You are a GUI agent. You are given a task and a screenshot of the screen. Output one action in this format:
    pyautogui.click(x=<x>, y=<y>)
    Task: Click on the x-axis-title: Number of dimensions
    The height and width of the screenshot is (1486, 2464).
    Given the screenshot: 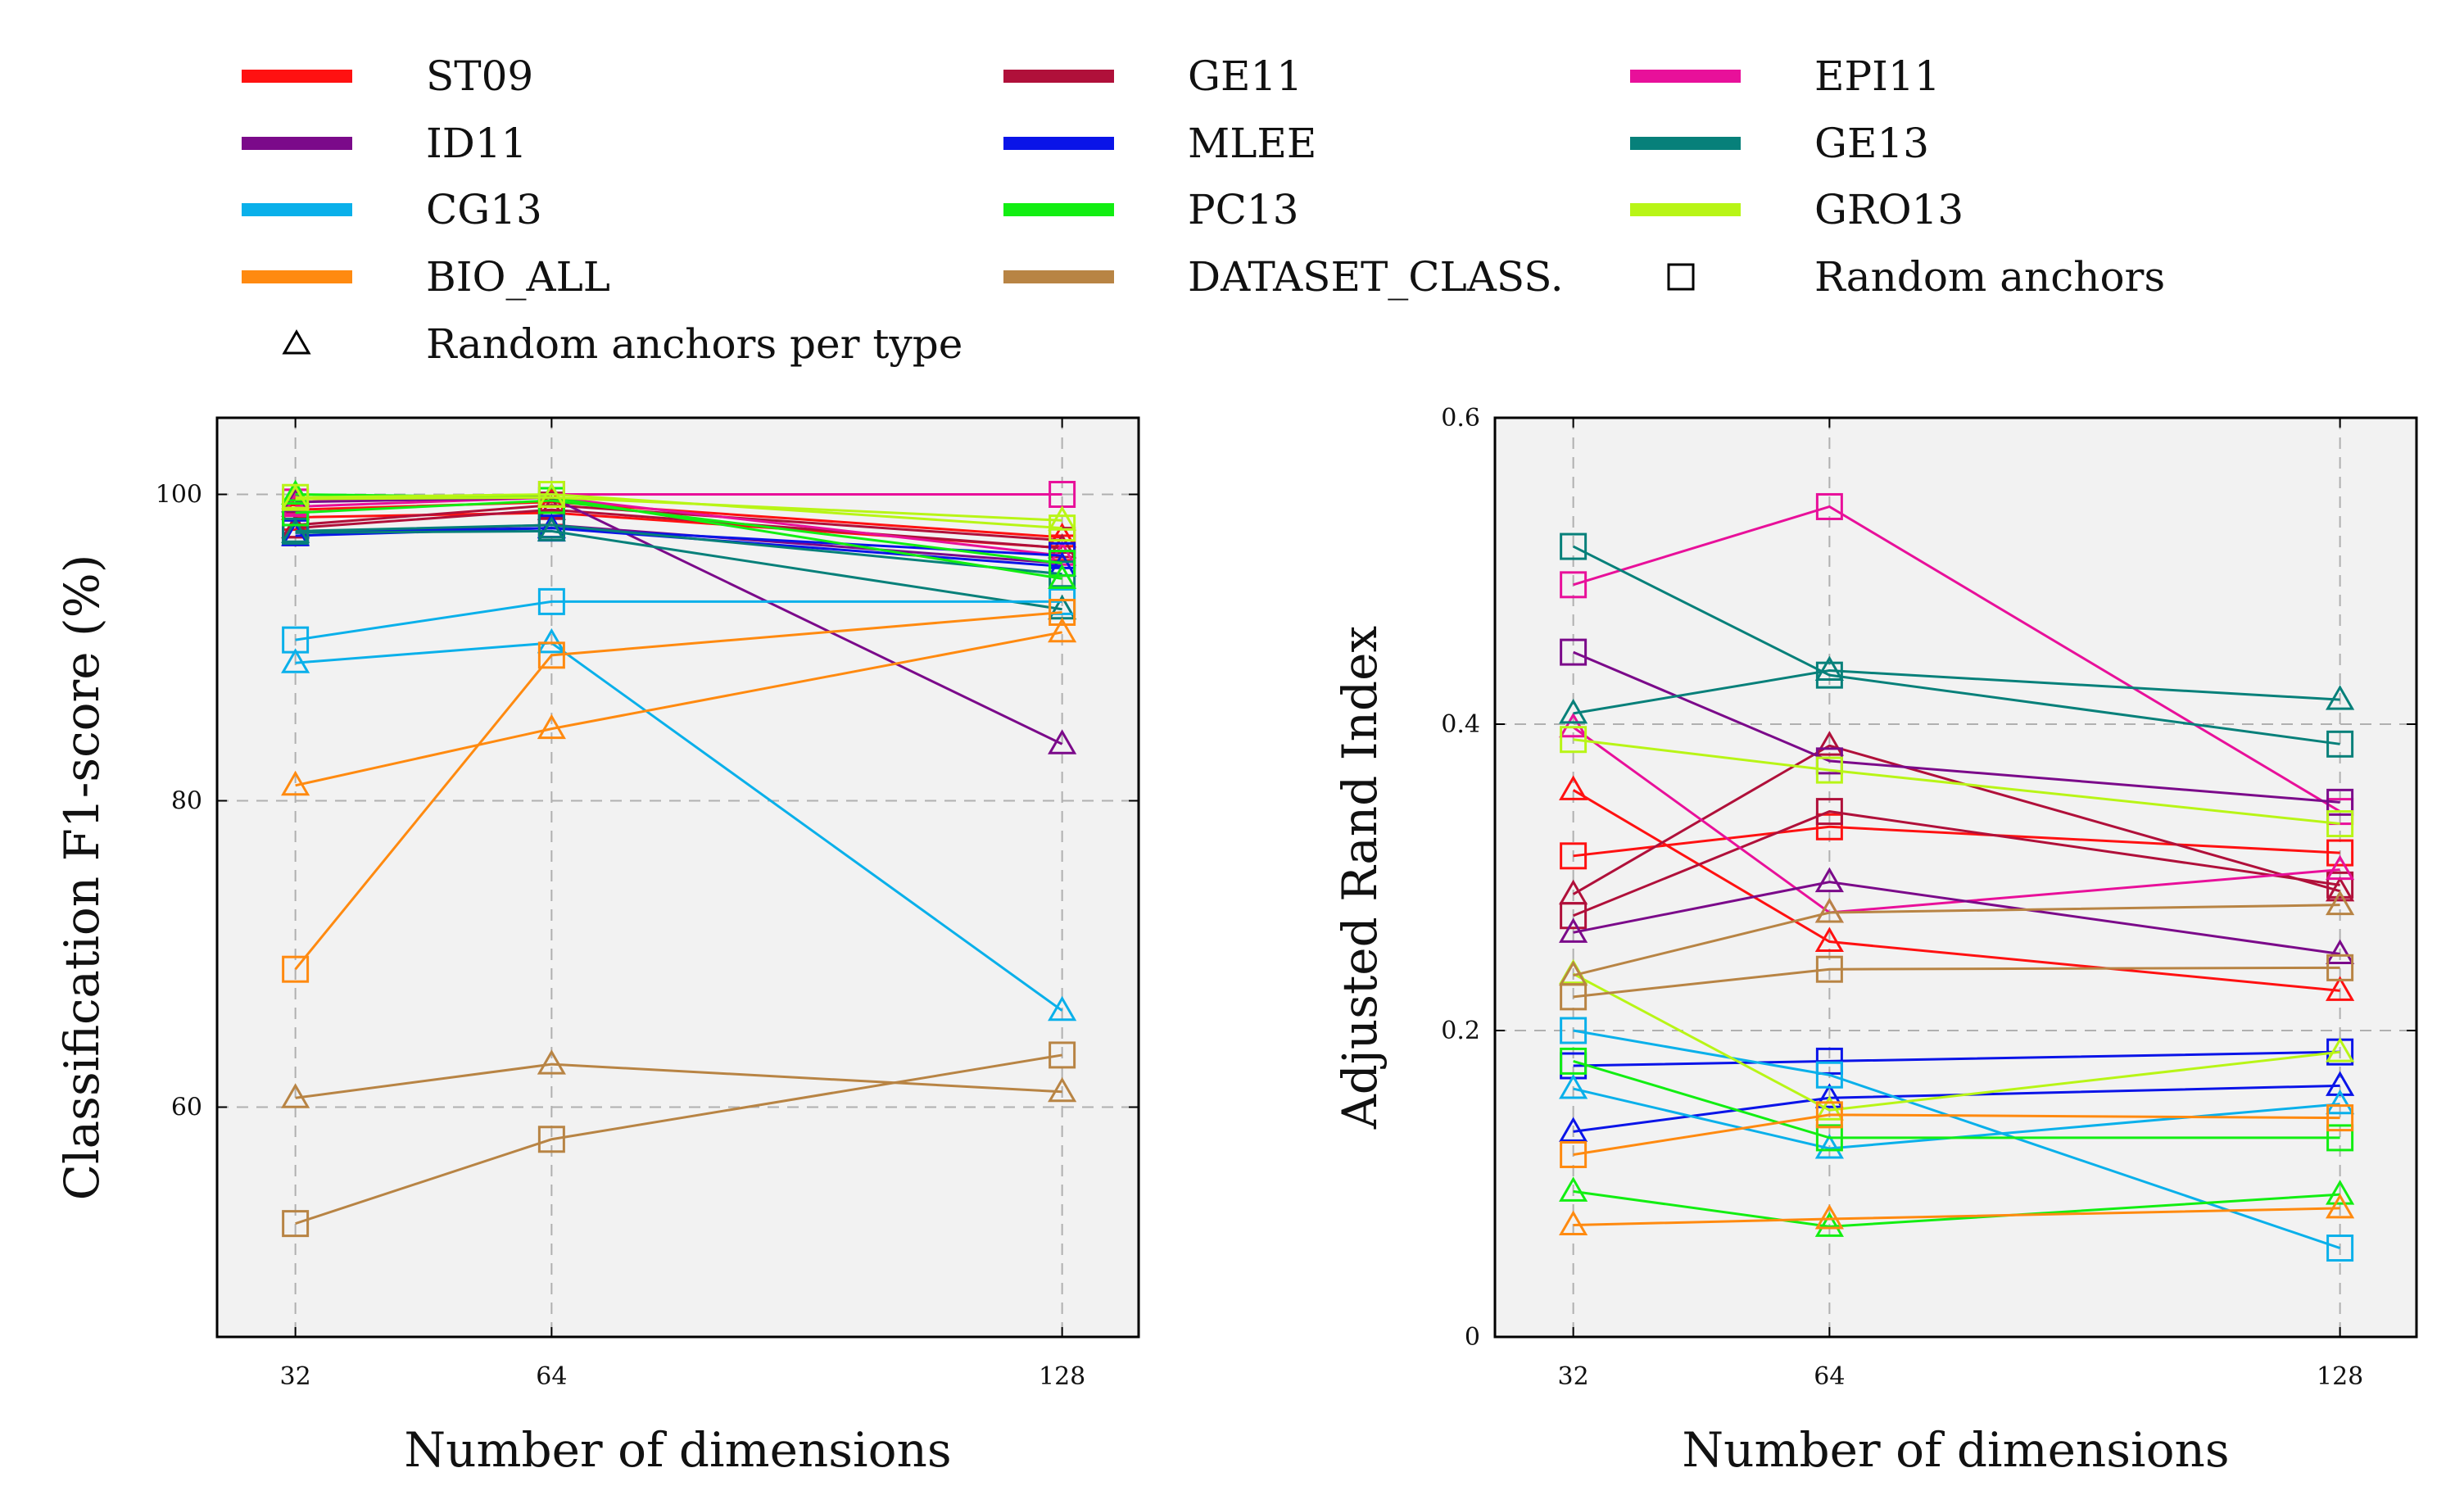 What is the action you would take?
    pyautogui.click(x=1956, y=1450)
    